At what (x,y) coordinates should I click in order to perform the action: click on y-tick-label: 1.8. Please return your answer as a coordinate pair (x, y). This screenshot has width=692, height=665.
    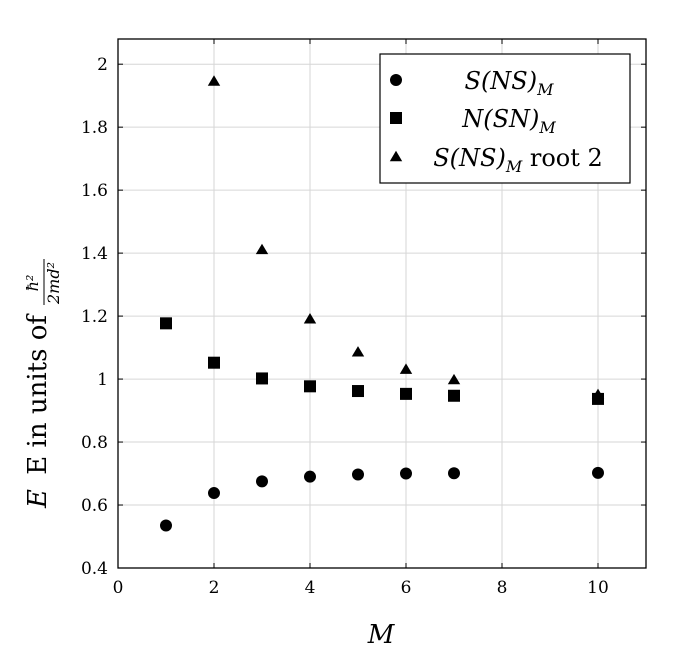
    Looking at the image, I should click on (94, 128).